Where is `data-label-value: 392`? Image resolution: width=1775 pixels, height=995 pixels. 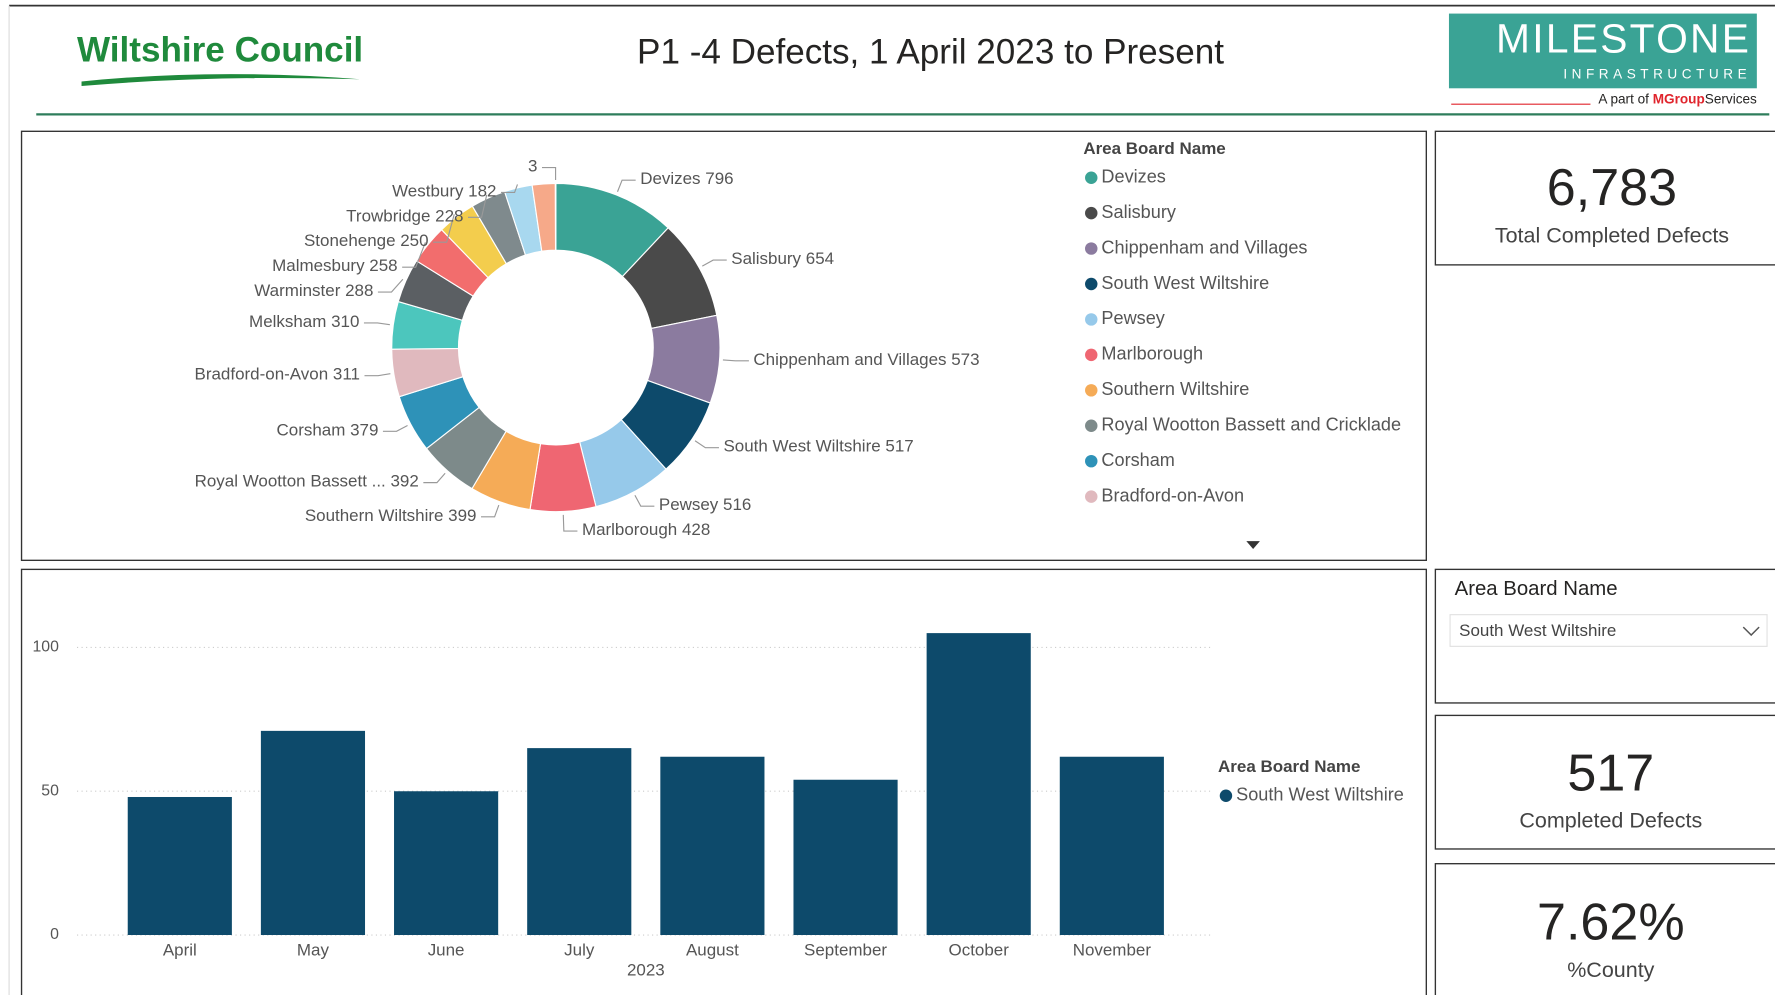 data-label-value: 392 is located at coordinates (405, 481).